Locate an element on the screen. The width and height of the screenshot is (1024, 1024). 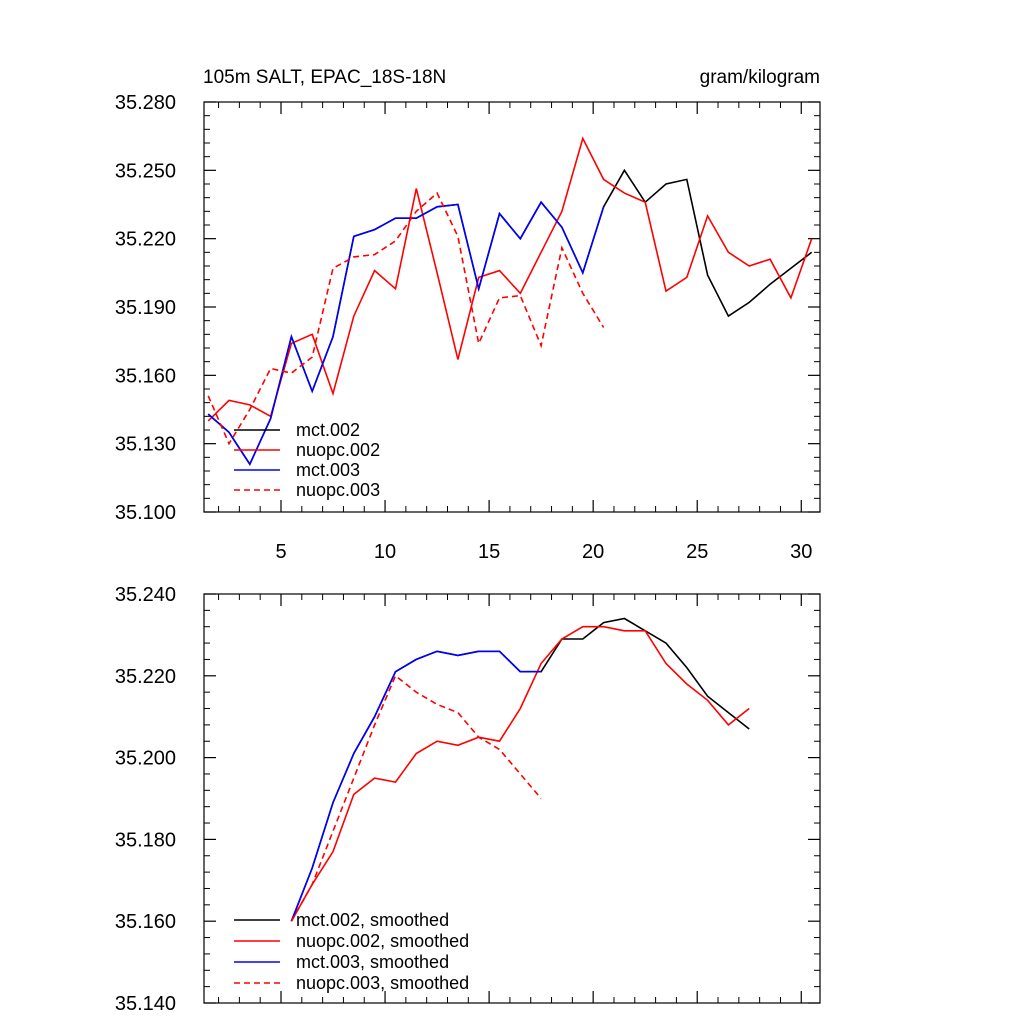
x-tick-label: 15 is located at coordinates (489, 552).